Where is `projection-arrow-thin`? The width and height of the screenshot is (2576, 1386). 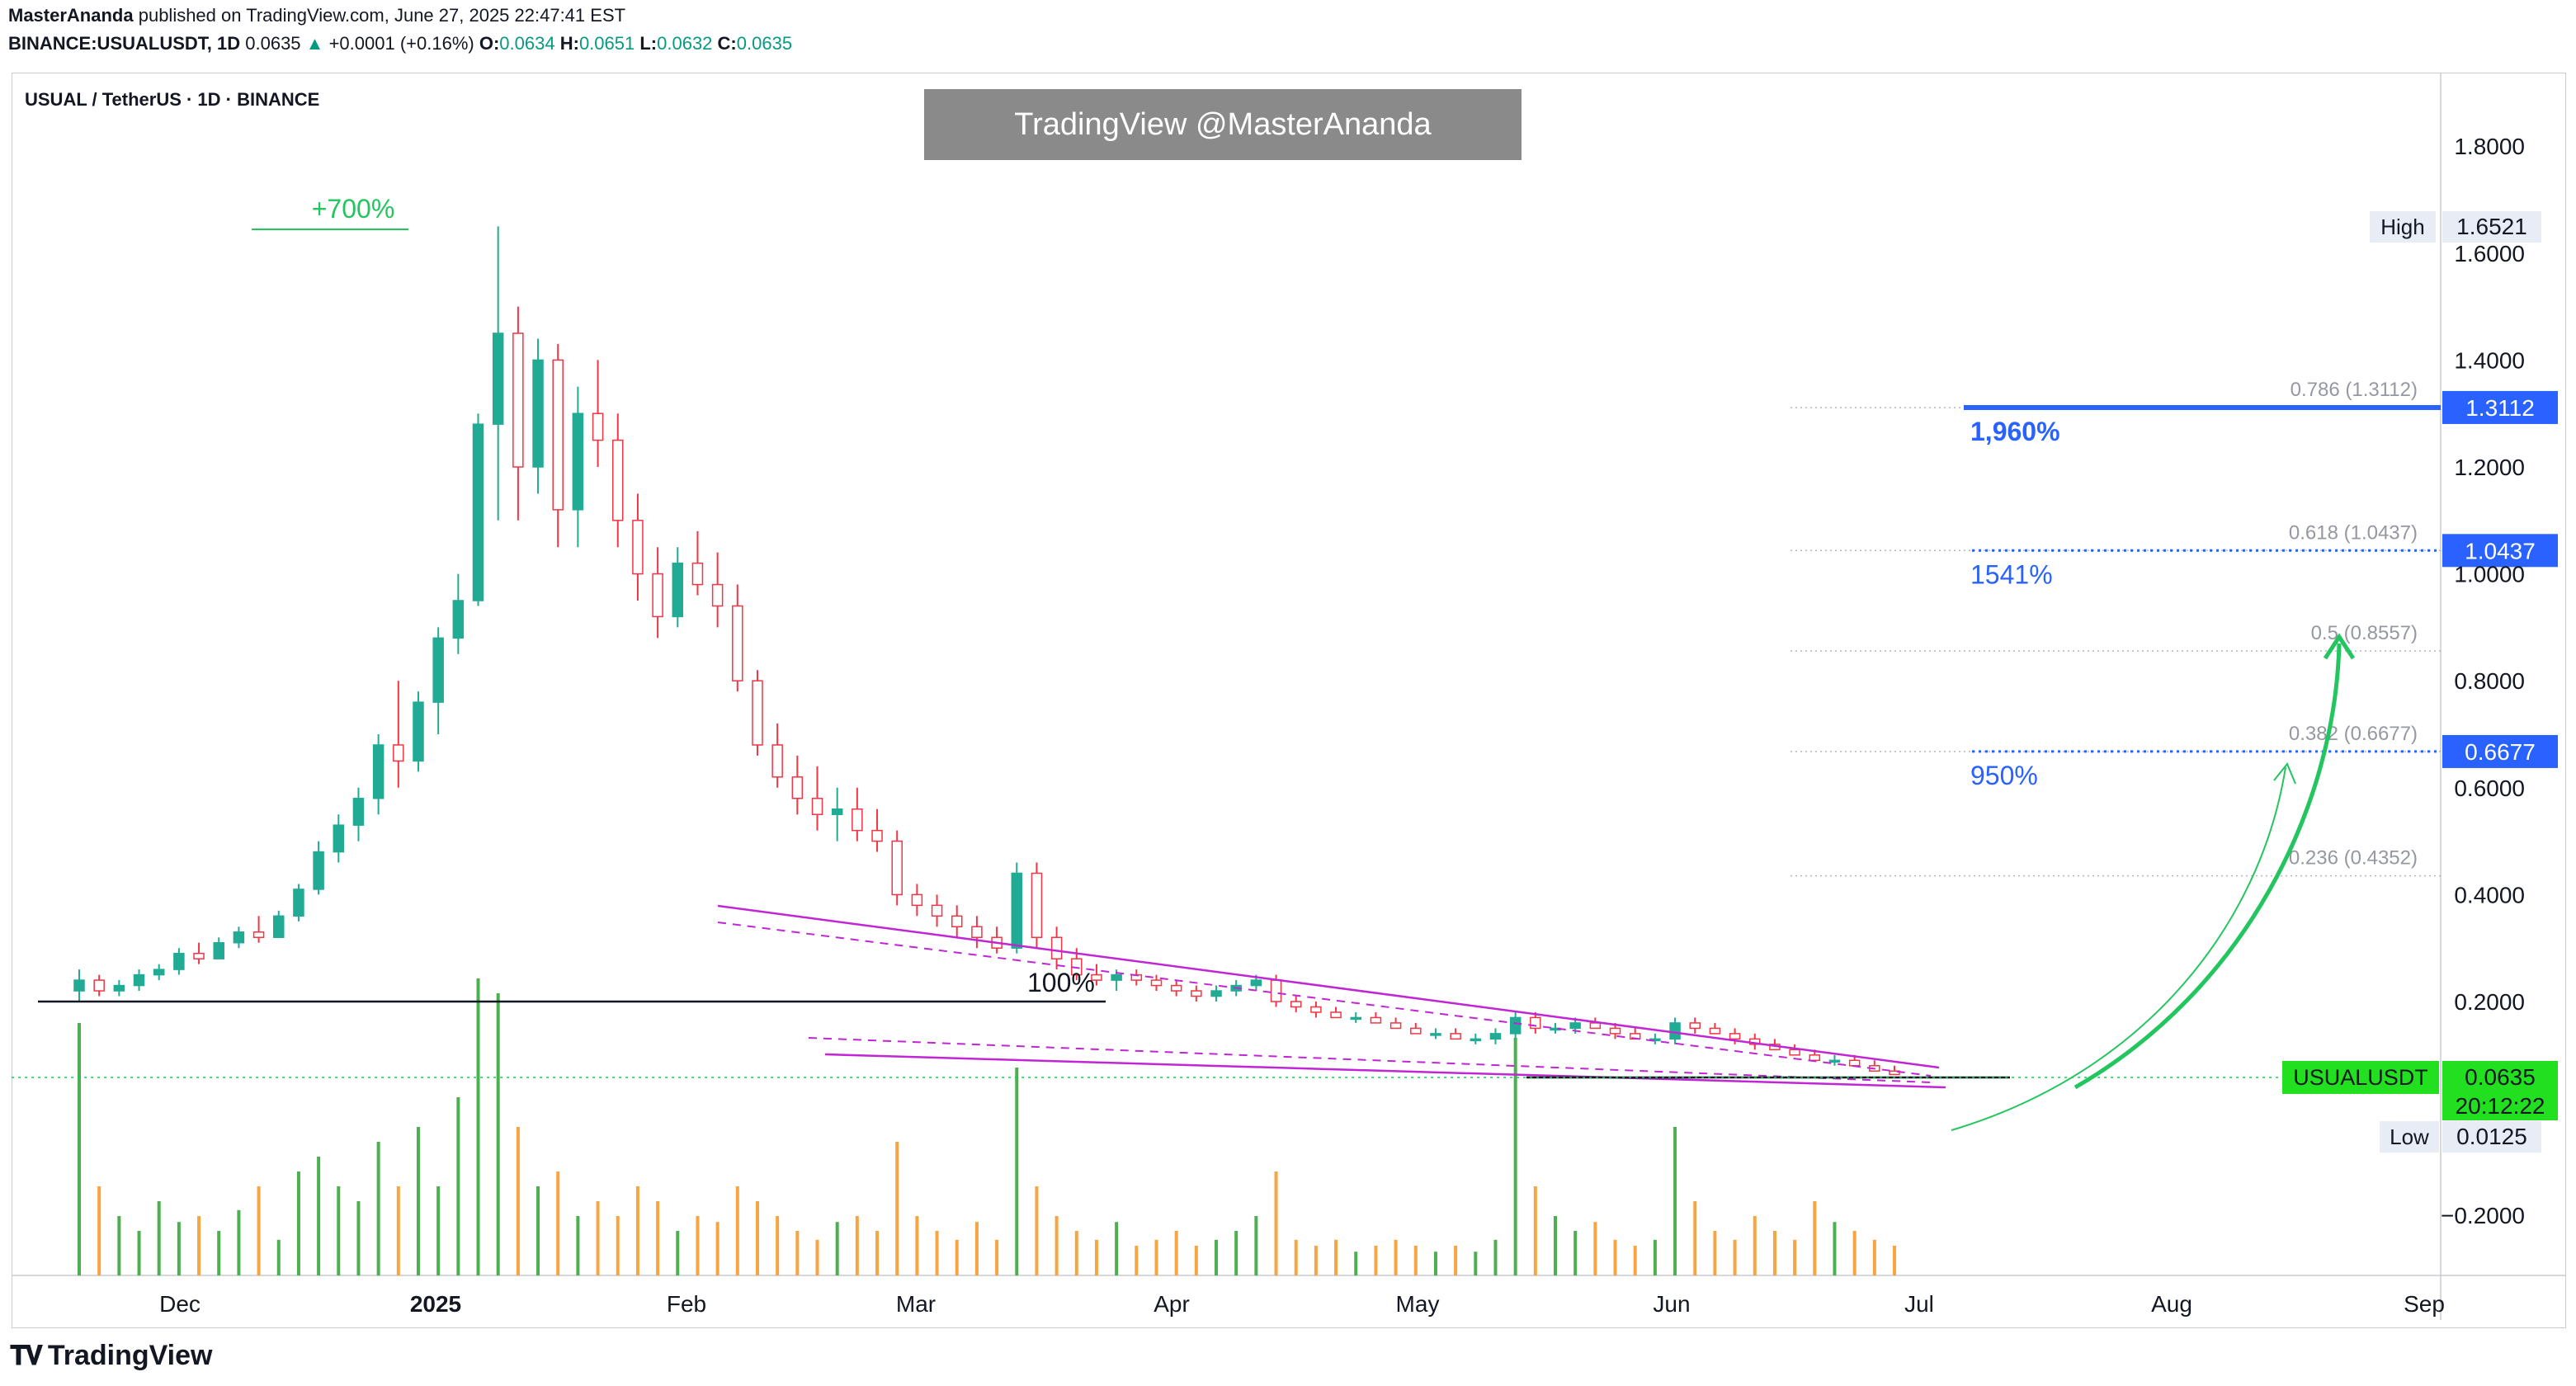 projection-arrow-thin is located at coordinates (2118, 948).